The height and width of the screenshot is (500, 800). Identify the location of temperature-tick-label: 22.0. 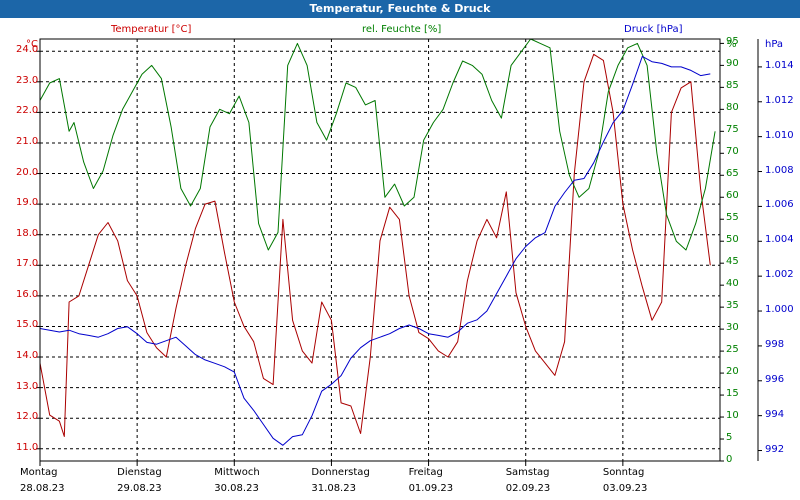
(27, 111).